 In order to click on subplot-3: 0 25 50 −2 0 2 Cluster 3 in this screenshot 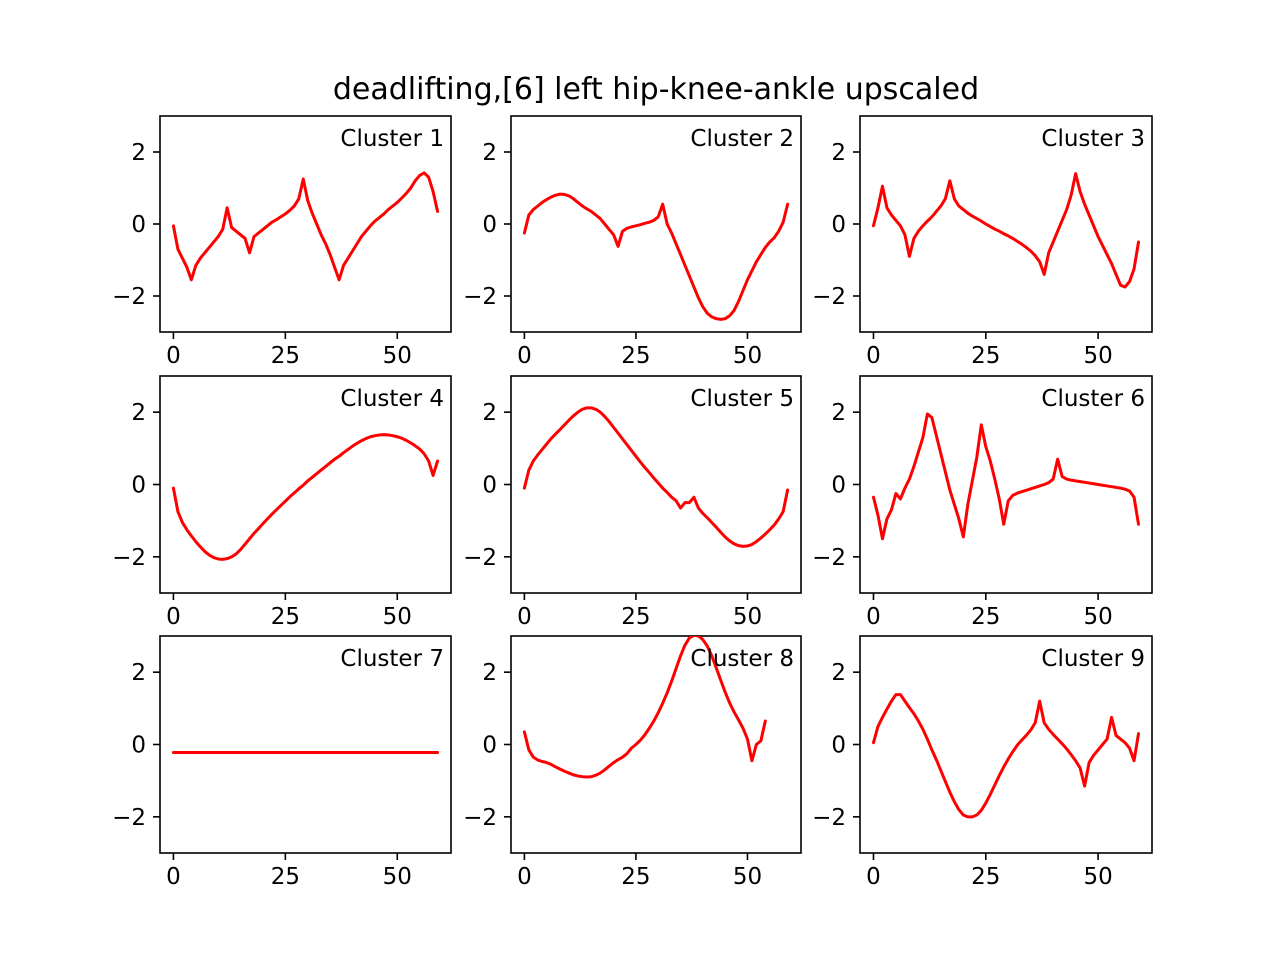, I will do `click(982, 242)`.